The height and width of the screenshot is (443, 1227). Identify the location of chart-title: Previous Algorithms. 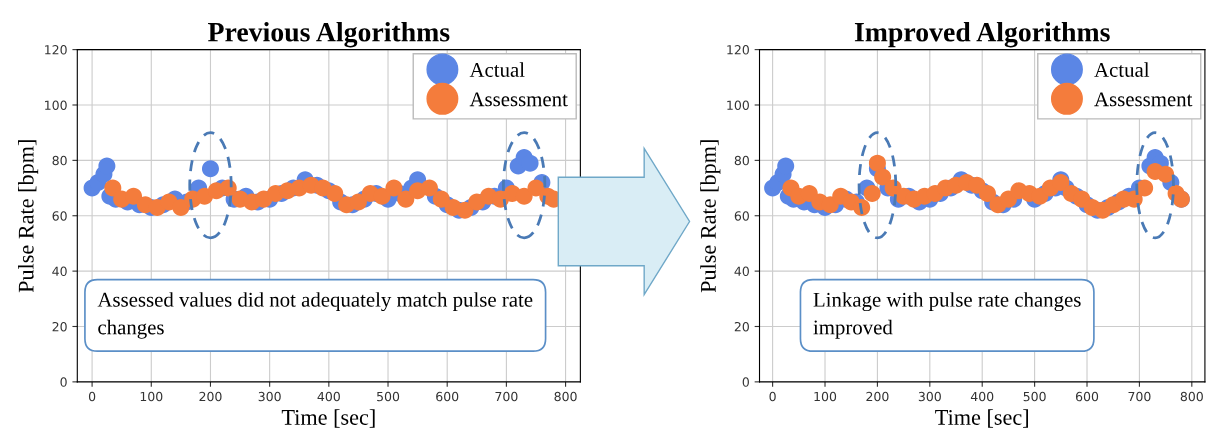
(329, 35).